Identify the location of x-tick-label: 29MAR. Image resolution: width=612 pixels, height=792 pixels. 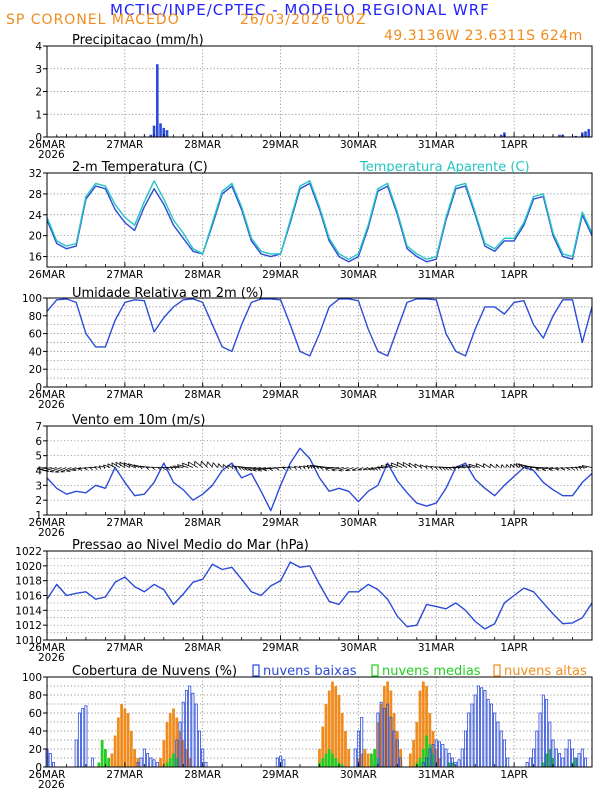
(280, 395).